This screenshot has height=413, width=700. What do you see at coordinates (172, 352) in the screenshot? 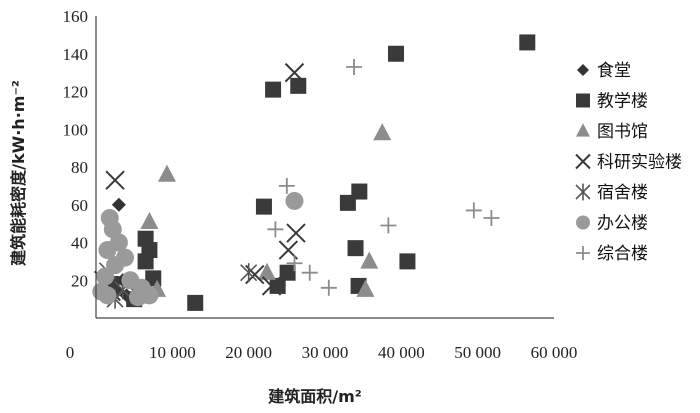
I see `x-tick-label: 10 000` at bounding box center [172, 352].